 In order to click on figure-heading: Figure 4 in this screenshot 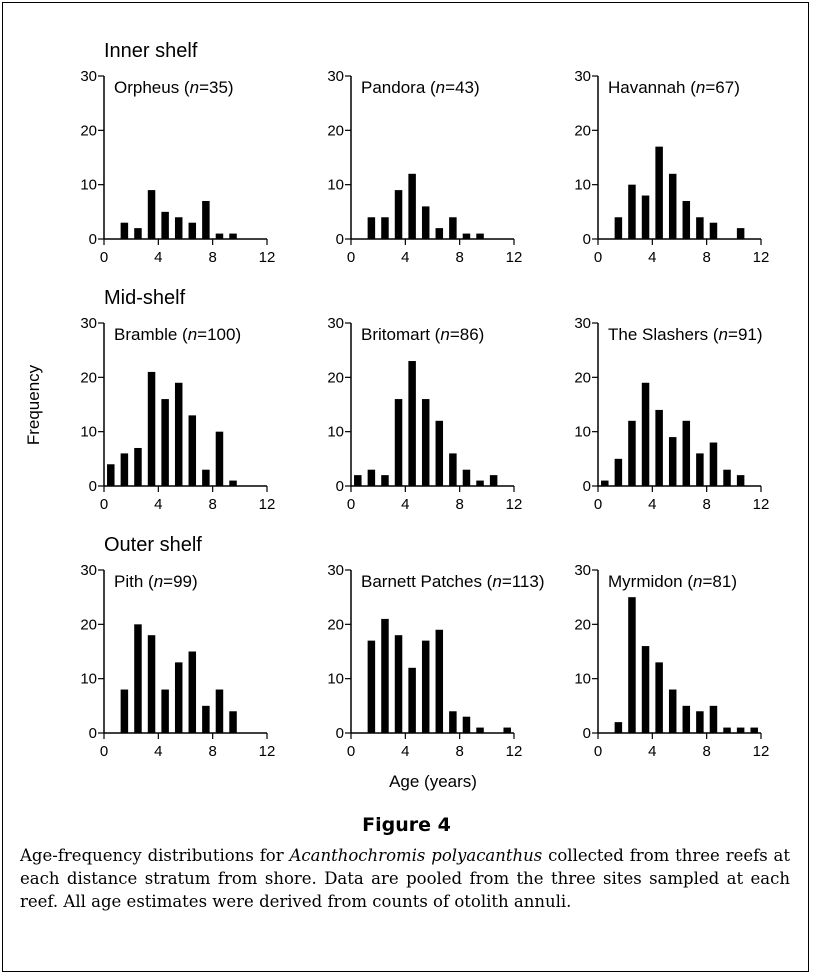, I will do `click(406, 825)`.